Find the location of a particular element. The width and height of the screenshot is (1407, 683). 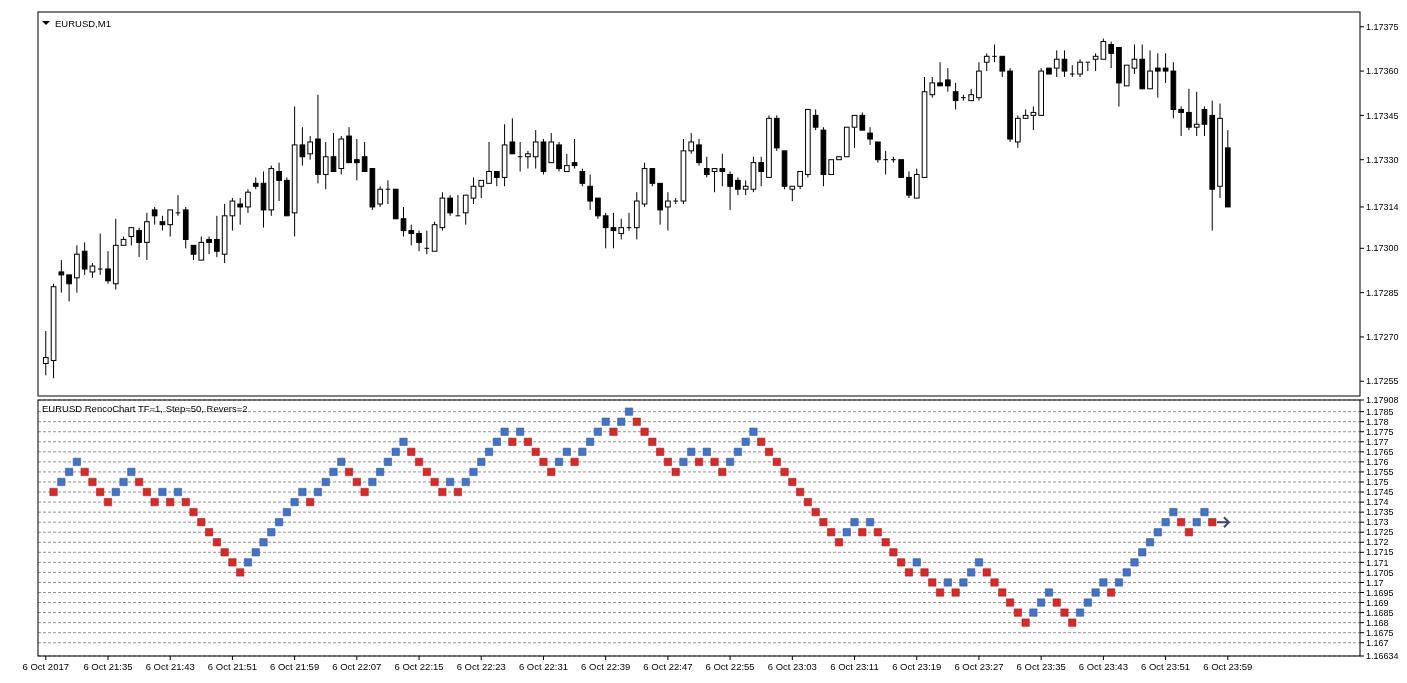

y-tick-label: 1.17285 is located at coordinates (1382, 292).